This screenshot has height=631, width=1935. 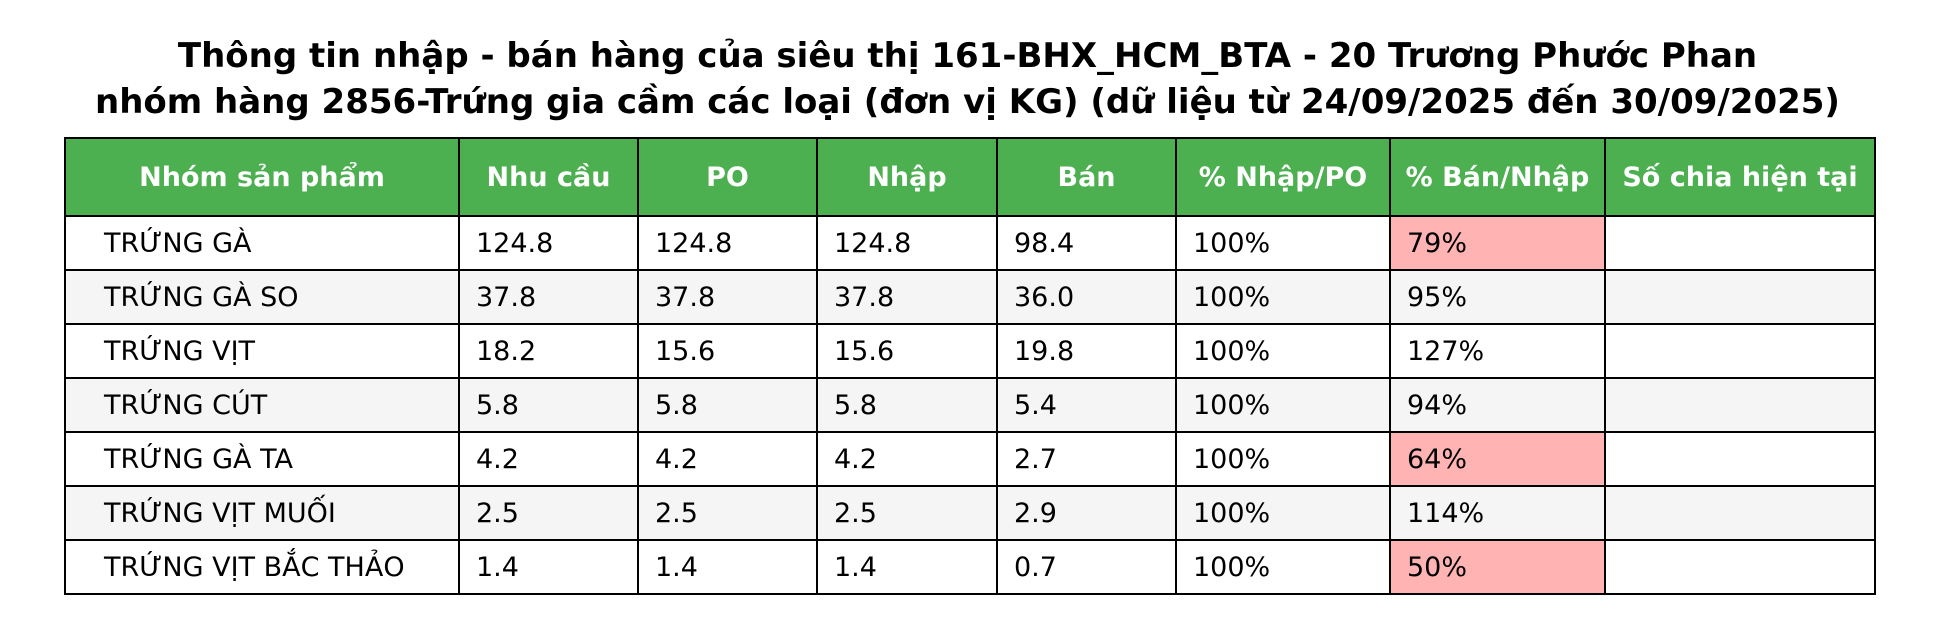 What do you see at coordinates (727, 513) in the screenshot?
I see `cell-po: 2.5` at bounding box center [727, 513].